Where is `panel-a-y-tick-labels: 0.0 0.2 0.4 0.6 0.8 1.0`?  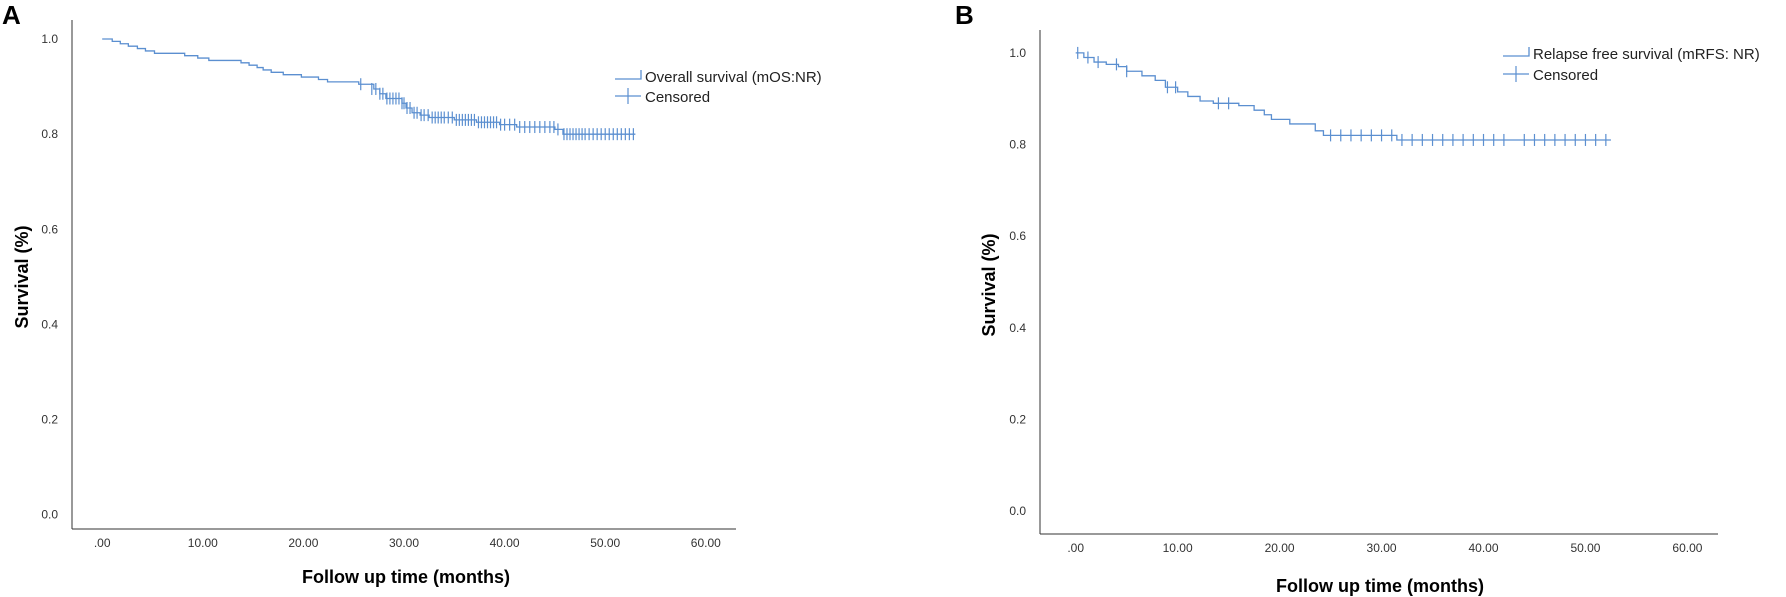
panel-a-y-tick-labels: 0.0 0.2 0.4 0.6 0.8 1.0 is located at coordinates (49, 277).